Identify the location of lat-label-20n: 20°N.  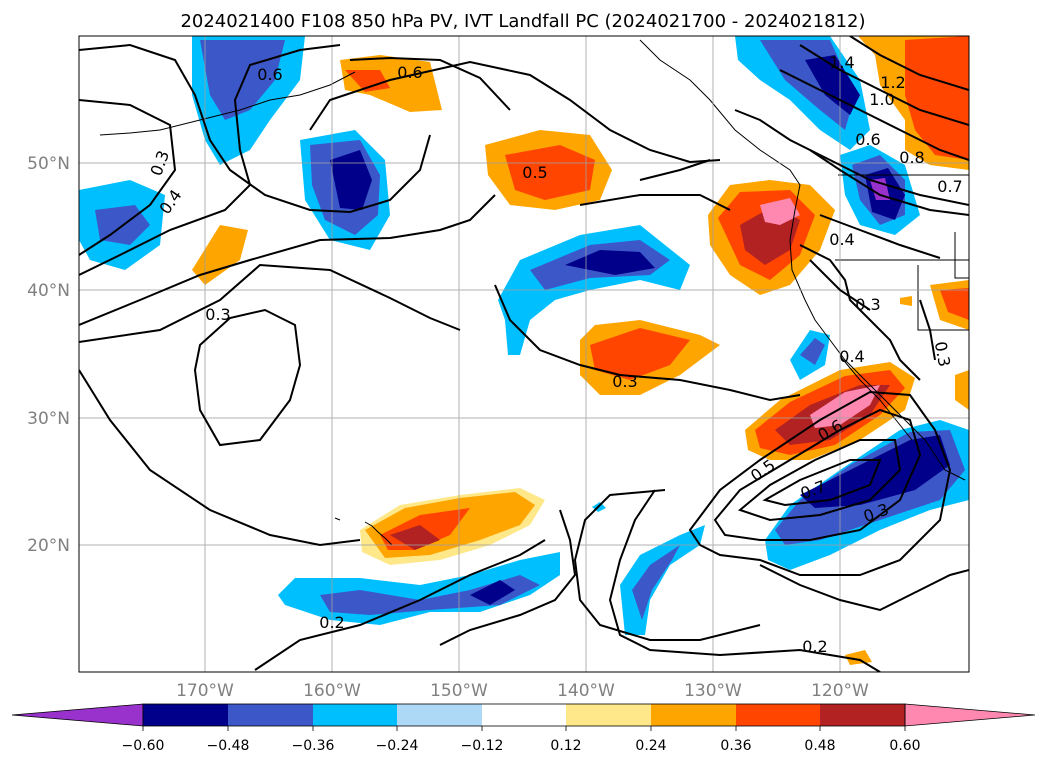
(48, 546).